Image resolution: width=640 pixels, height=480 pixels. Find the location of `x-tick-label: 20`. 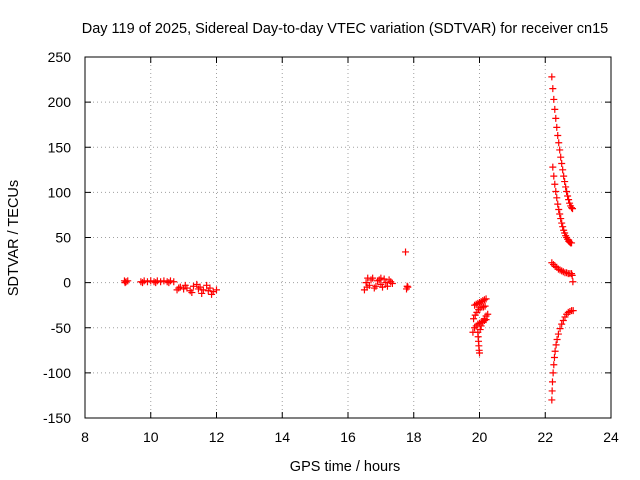

x-tick-label: 20 is located at coordinates (480, 437).